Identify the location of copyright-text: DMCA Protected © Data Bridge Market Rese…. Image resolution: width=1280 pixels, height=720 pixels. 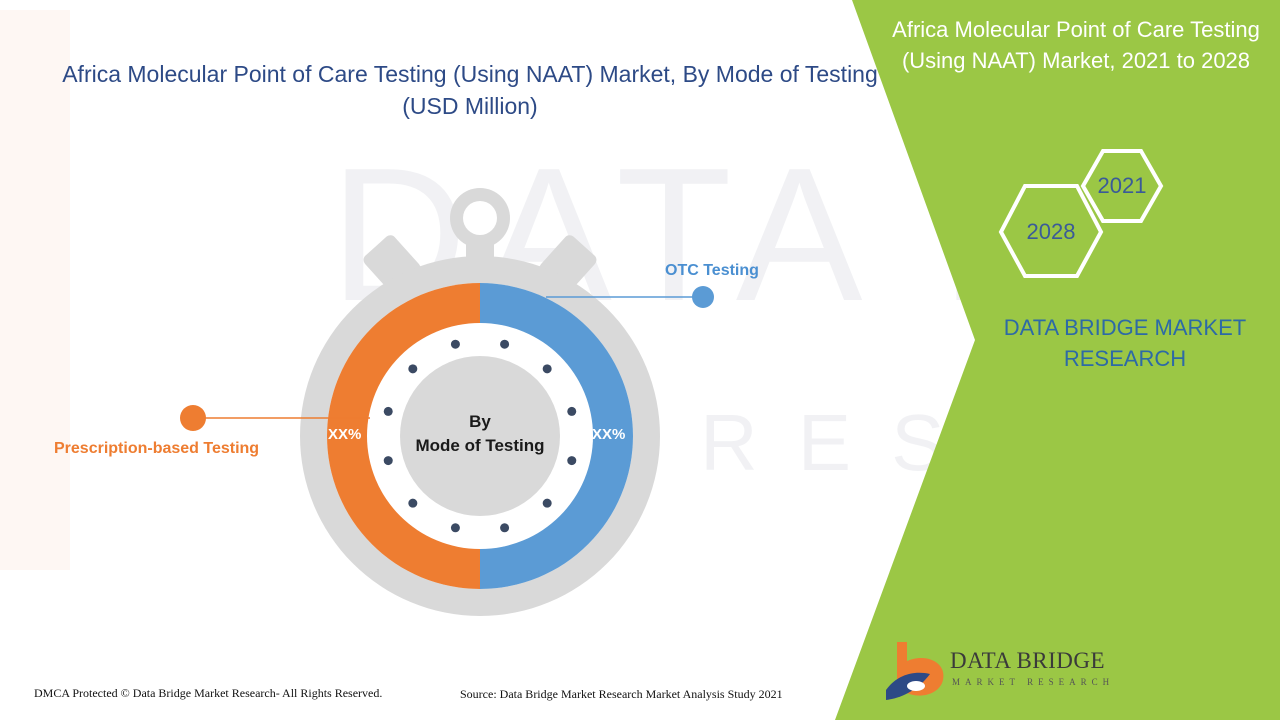
(208, 693).